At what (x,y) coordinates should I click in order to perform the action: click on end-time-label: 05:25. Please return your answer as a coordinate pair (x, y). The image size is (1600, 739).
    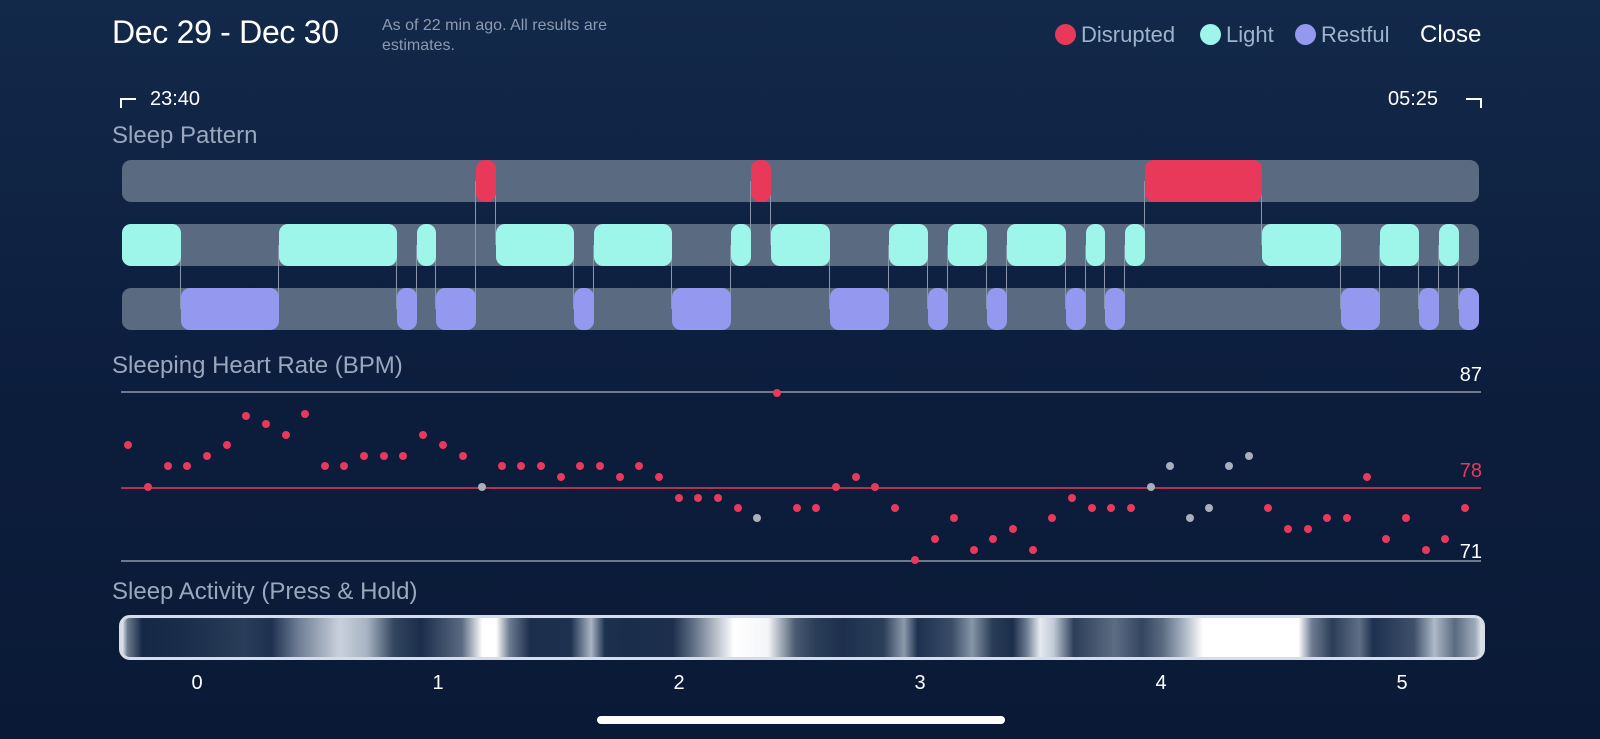
    Looking at the image, I should click on (1413, 99).